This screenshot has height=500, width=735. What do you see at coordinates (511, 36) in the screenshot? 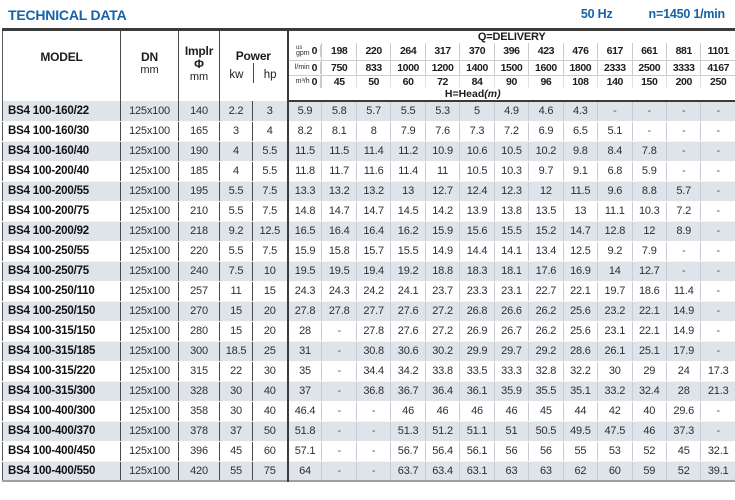
I see `delivery-title: Q=DELIVERY` at bounding box center [511, 36].